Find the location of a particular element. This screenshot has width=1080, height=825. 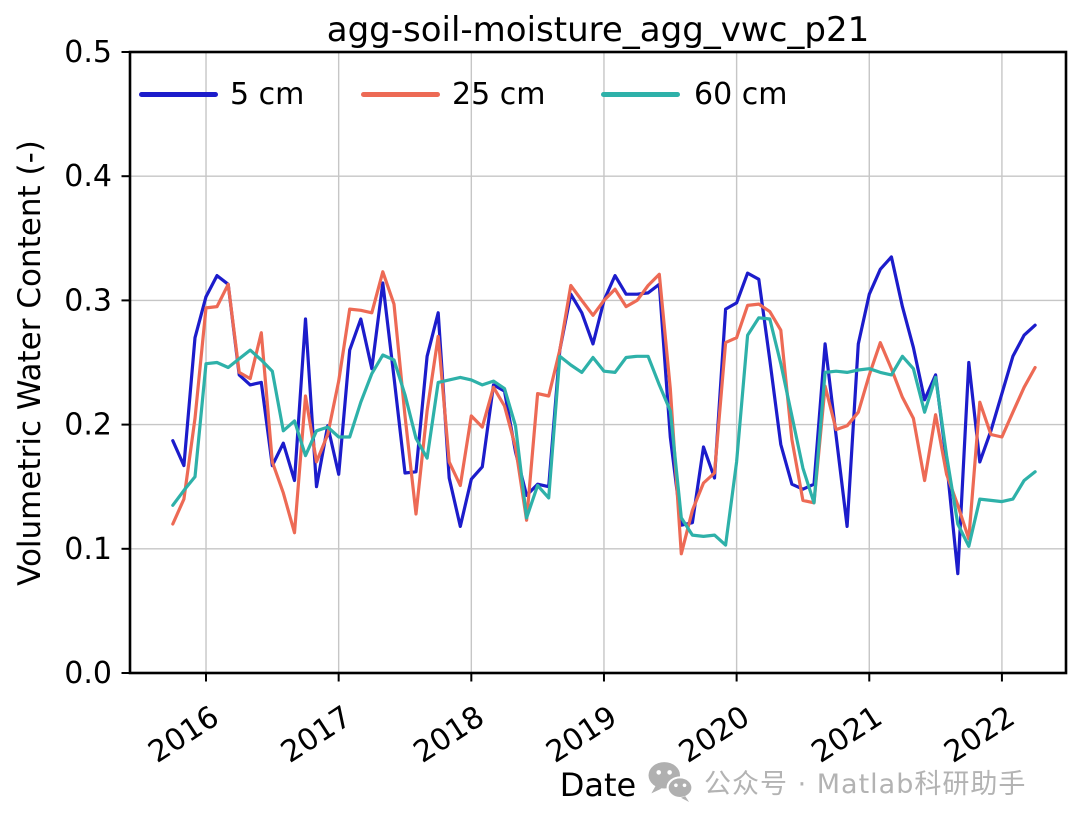

legend-label-5cm: 5 cm is located at coordinates (267, 94).